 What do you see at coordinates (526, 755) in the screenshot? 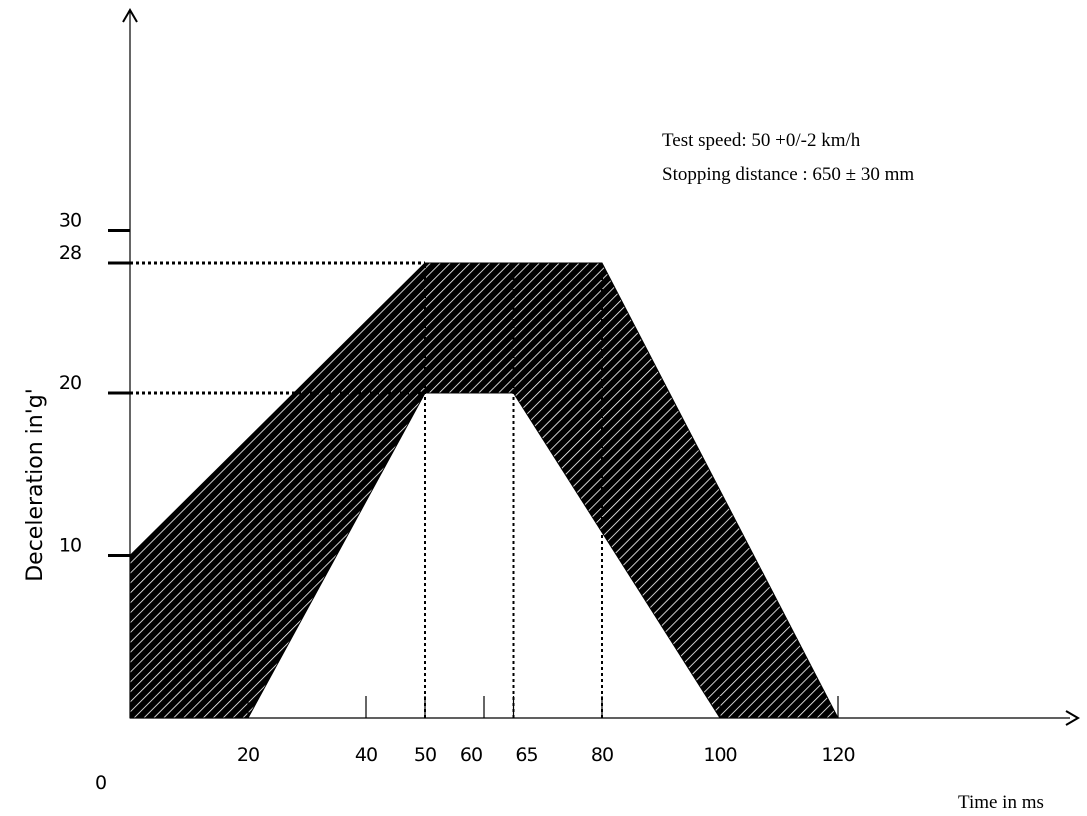
I see `x-tick-label-65: 65` at bounding box center [526, 755].